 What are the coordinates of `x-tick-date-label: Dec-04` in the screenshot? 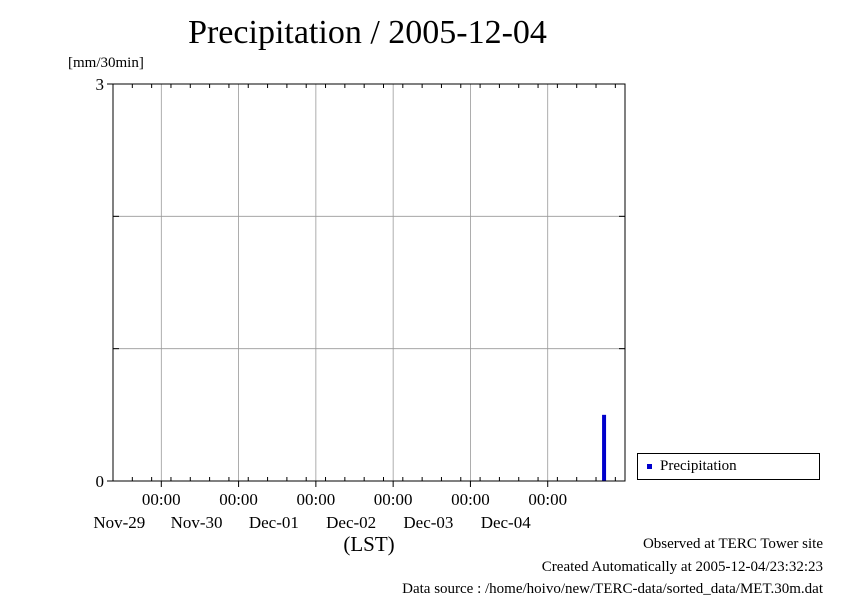 It's located at (506, 522).